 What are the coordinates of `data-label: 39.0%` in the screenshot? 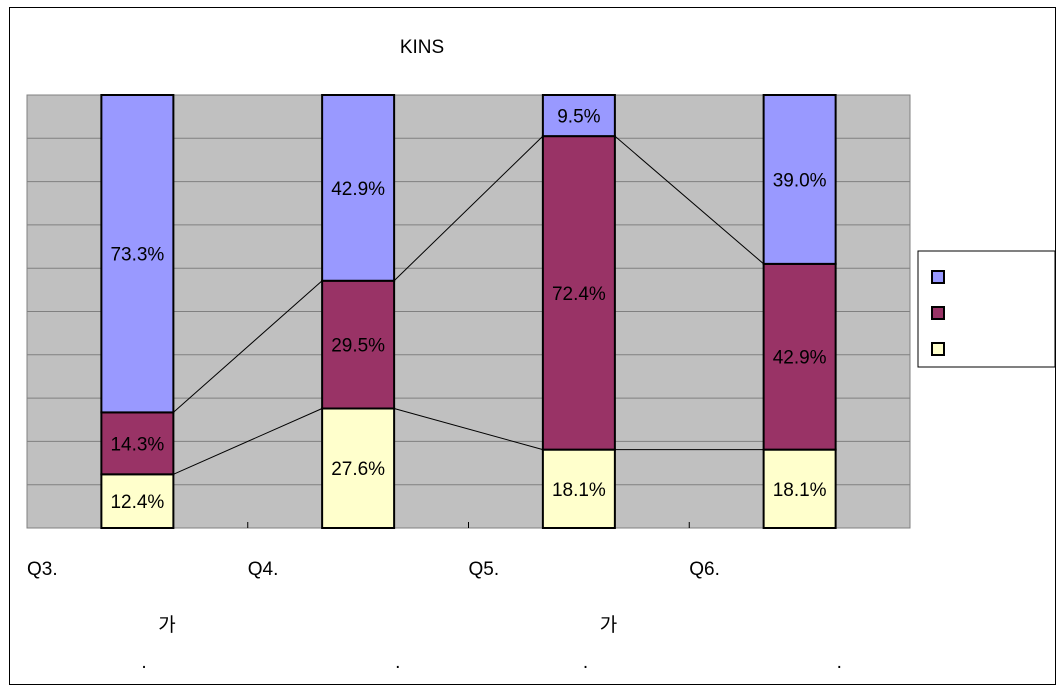 It's located at (800, 180).